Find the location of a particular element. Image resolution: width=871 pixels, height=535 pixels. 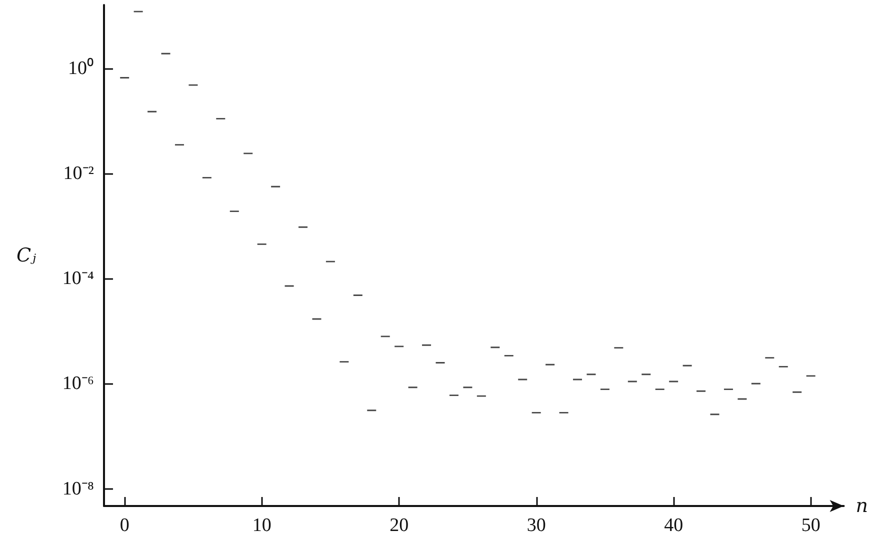

y-tick-label: 10⁻⁴ is located at coordinates (78, 279).